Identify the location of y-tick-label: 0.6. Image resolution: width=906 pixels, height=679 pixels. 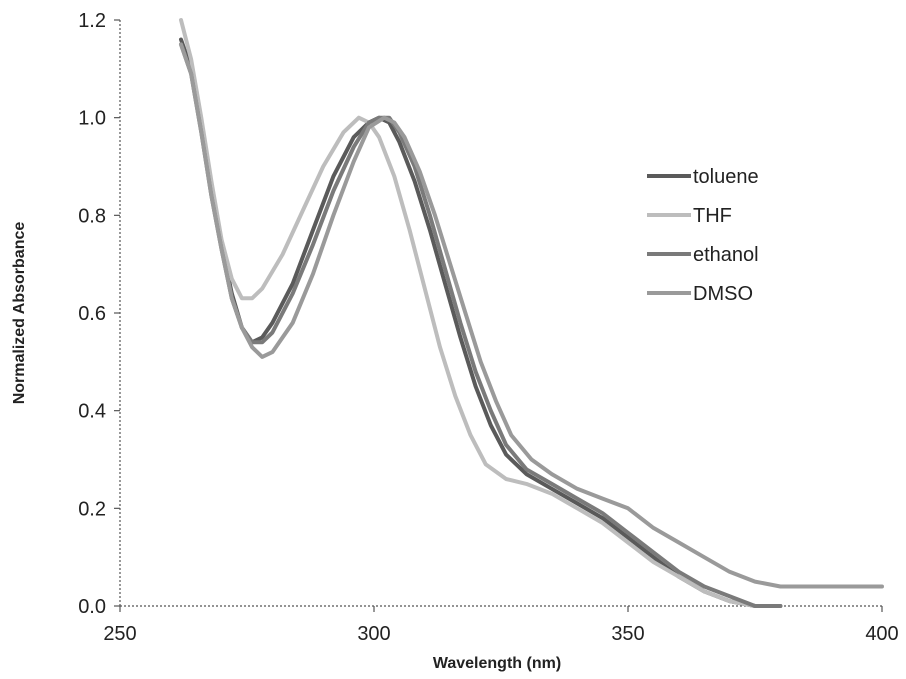
(92, 314).